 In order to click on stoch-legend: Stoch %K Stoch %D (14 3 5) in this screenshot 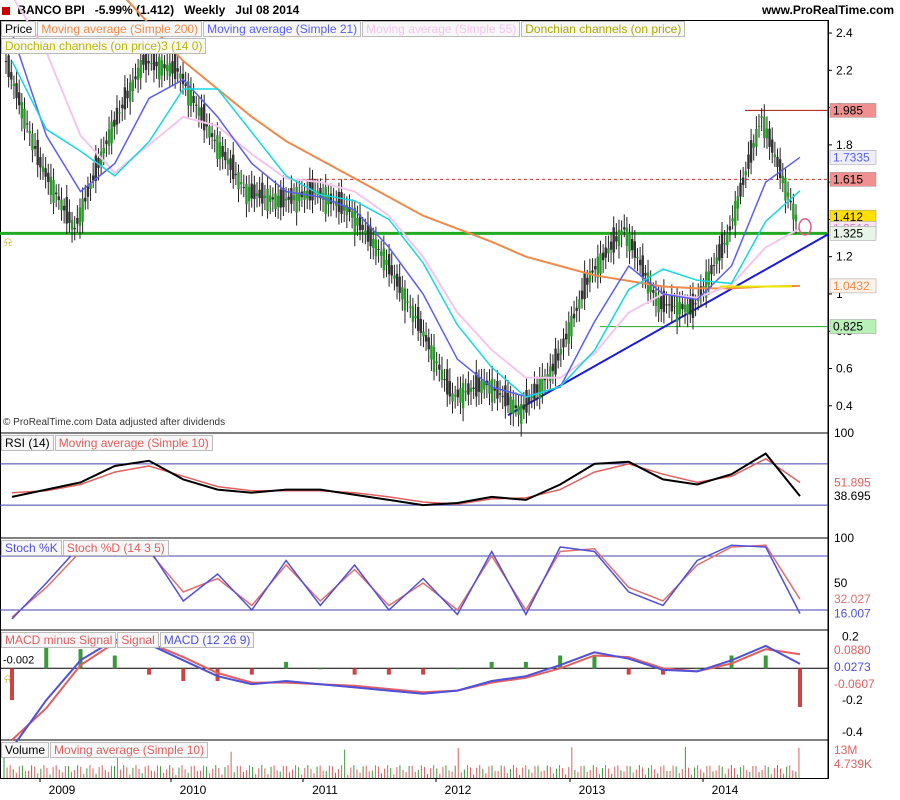, I will do `click(85, 548)`.